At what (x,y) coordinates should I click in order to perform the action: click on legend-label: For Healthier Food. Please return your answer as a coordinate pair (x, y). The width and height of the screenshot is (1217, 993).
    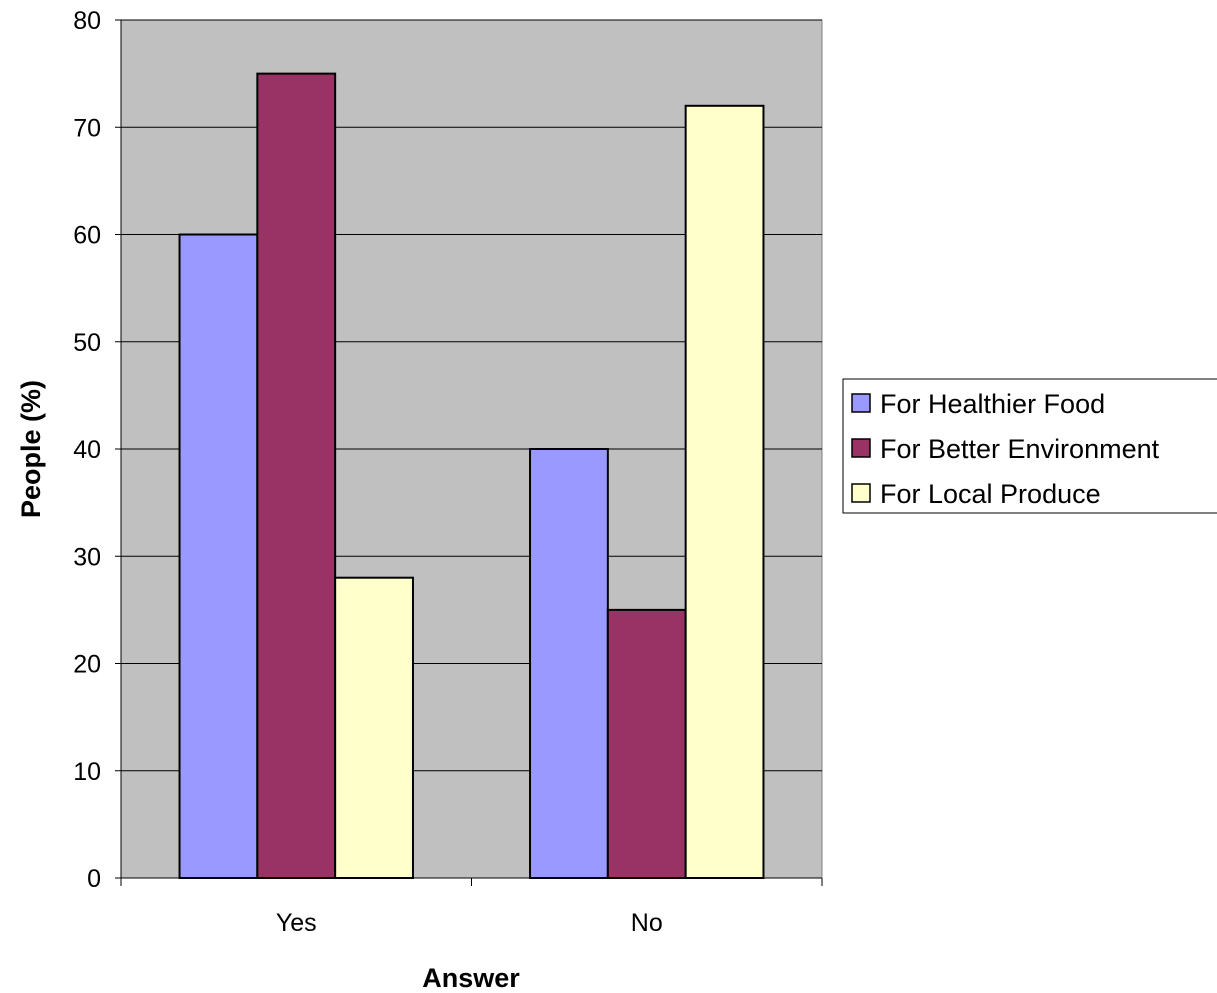
    Looking at the image, I should click on (992, 404).